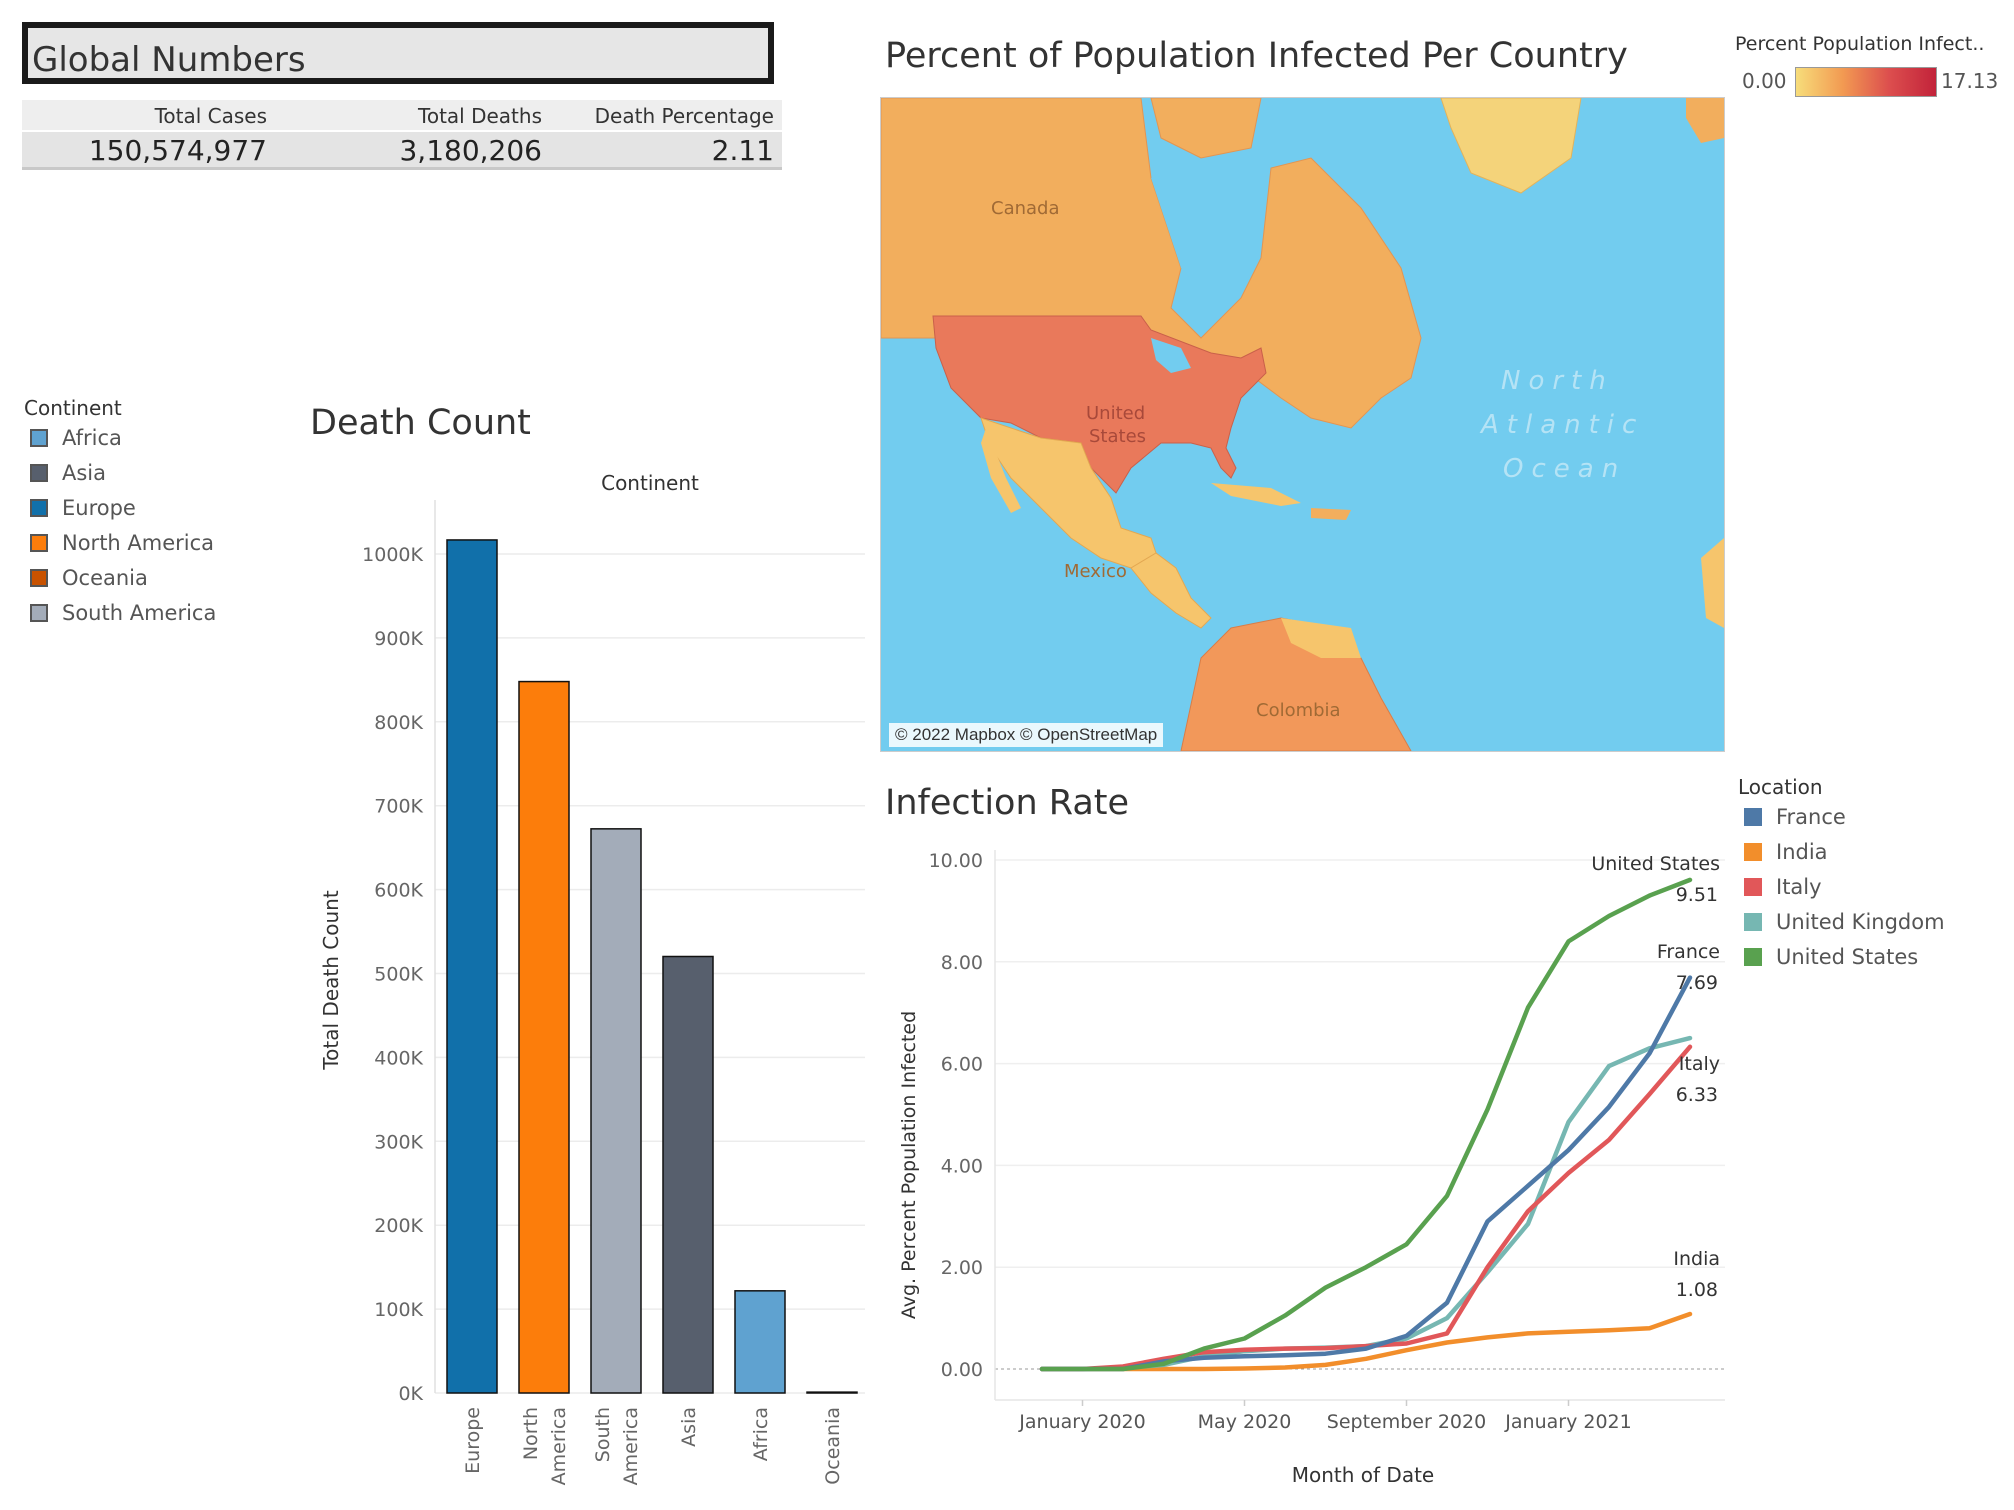  I want to click on bar-north-america, so click(544, 1037).